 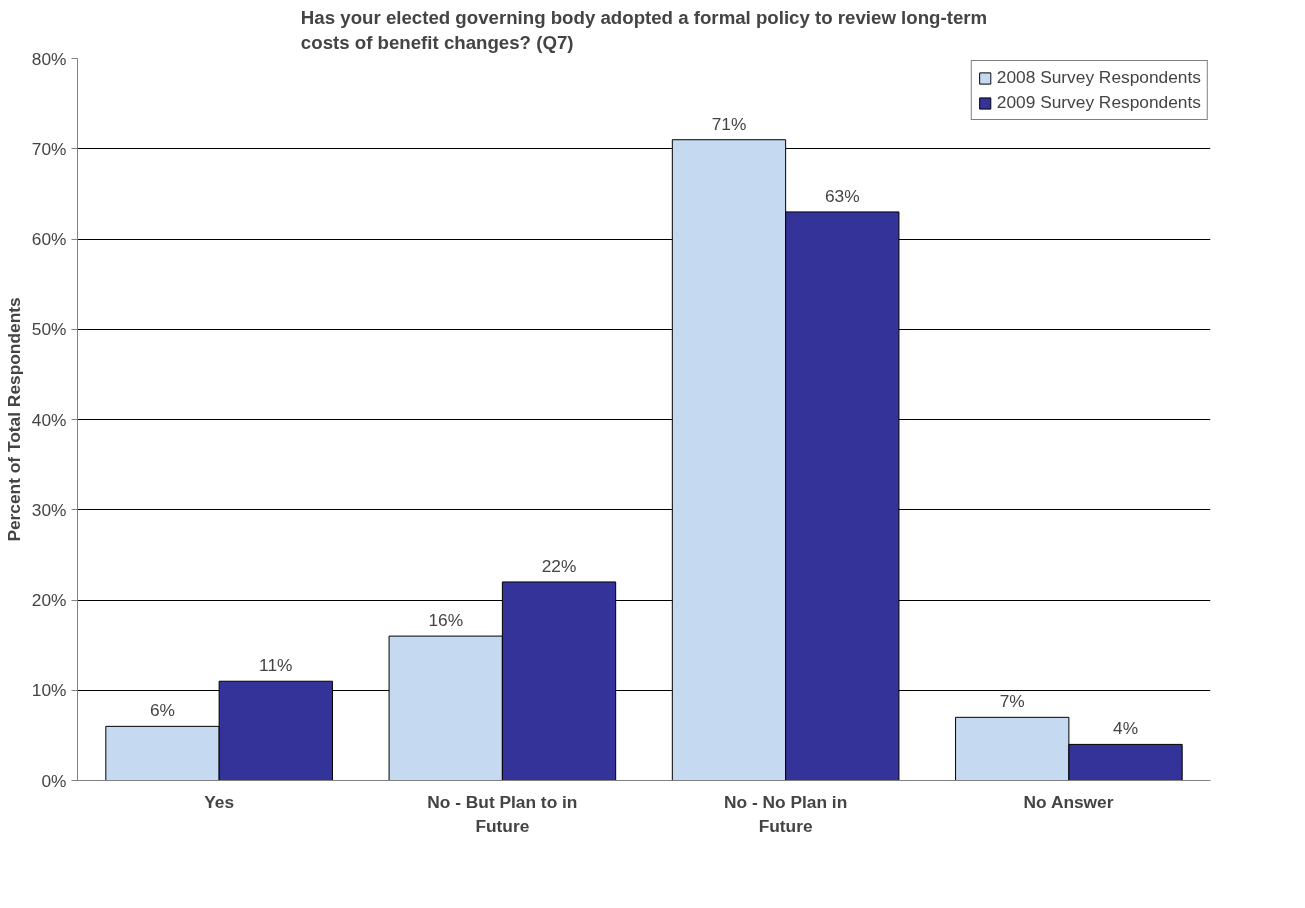 I want to click on y-tick-label: 50%, so click(x=49, y=329).